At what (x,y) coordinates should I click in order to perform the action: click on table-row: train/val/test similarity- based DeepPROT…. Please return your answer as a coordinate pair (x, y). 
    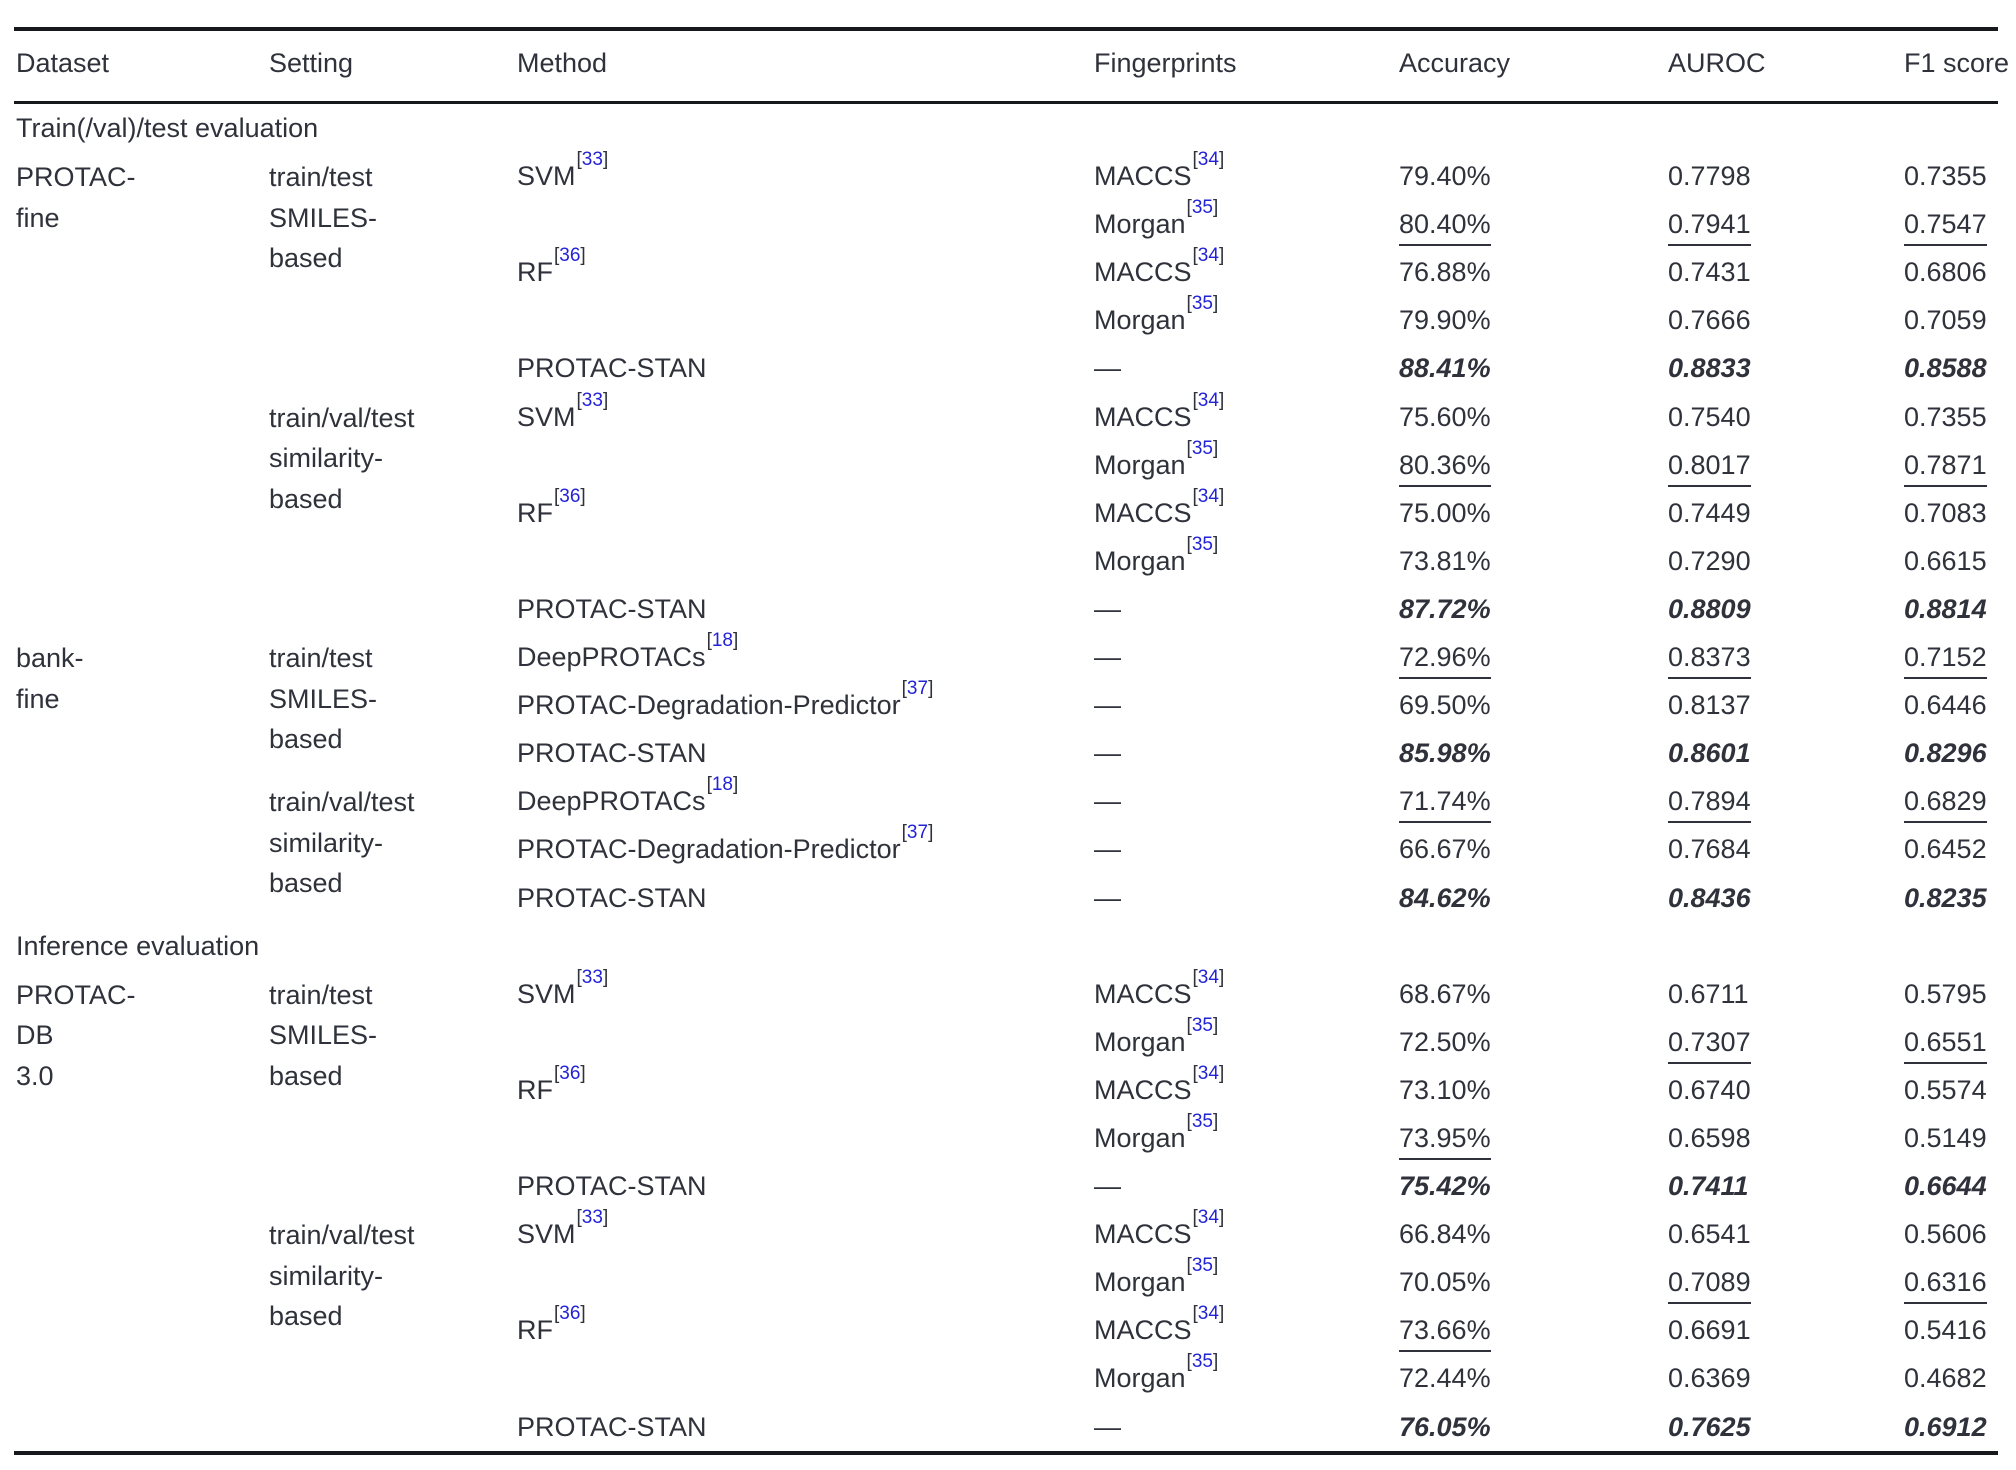
    Looking at the image, I should click on (1006, 836).